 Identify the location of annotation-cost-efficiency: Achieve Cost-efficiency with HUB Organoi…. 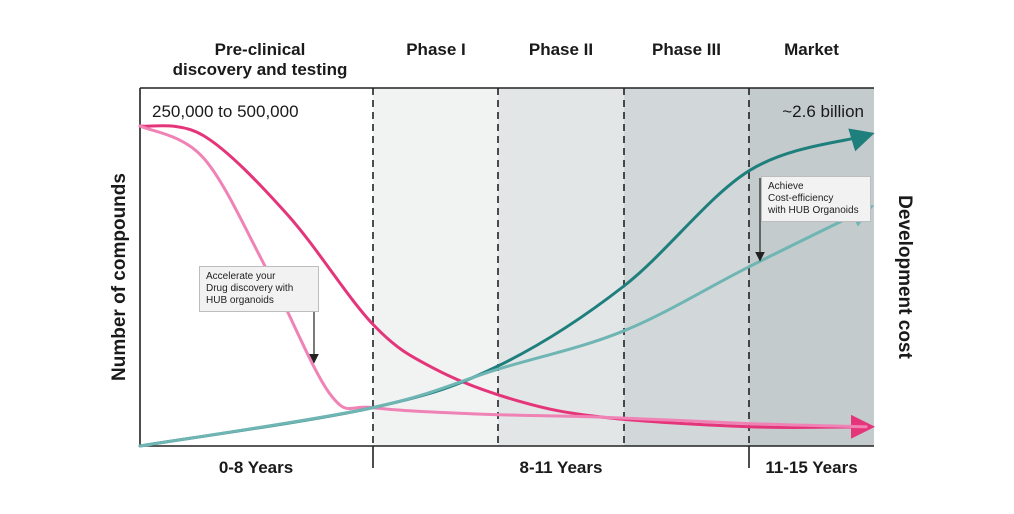
(816, 199).